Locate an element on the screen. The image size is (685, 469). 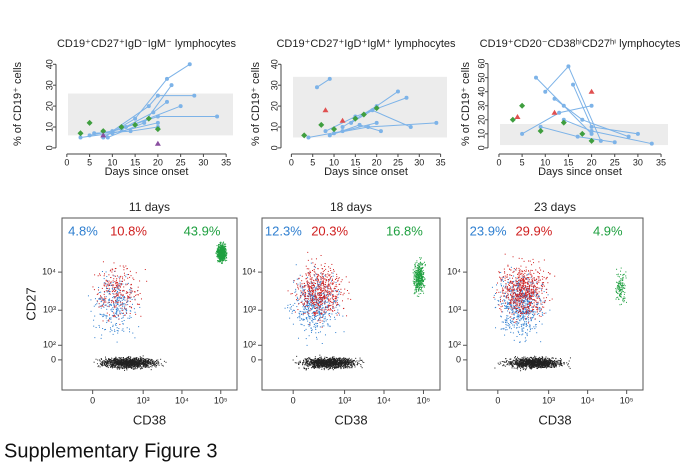
x-tick-label: 5 is located at coordinates (522, 162).